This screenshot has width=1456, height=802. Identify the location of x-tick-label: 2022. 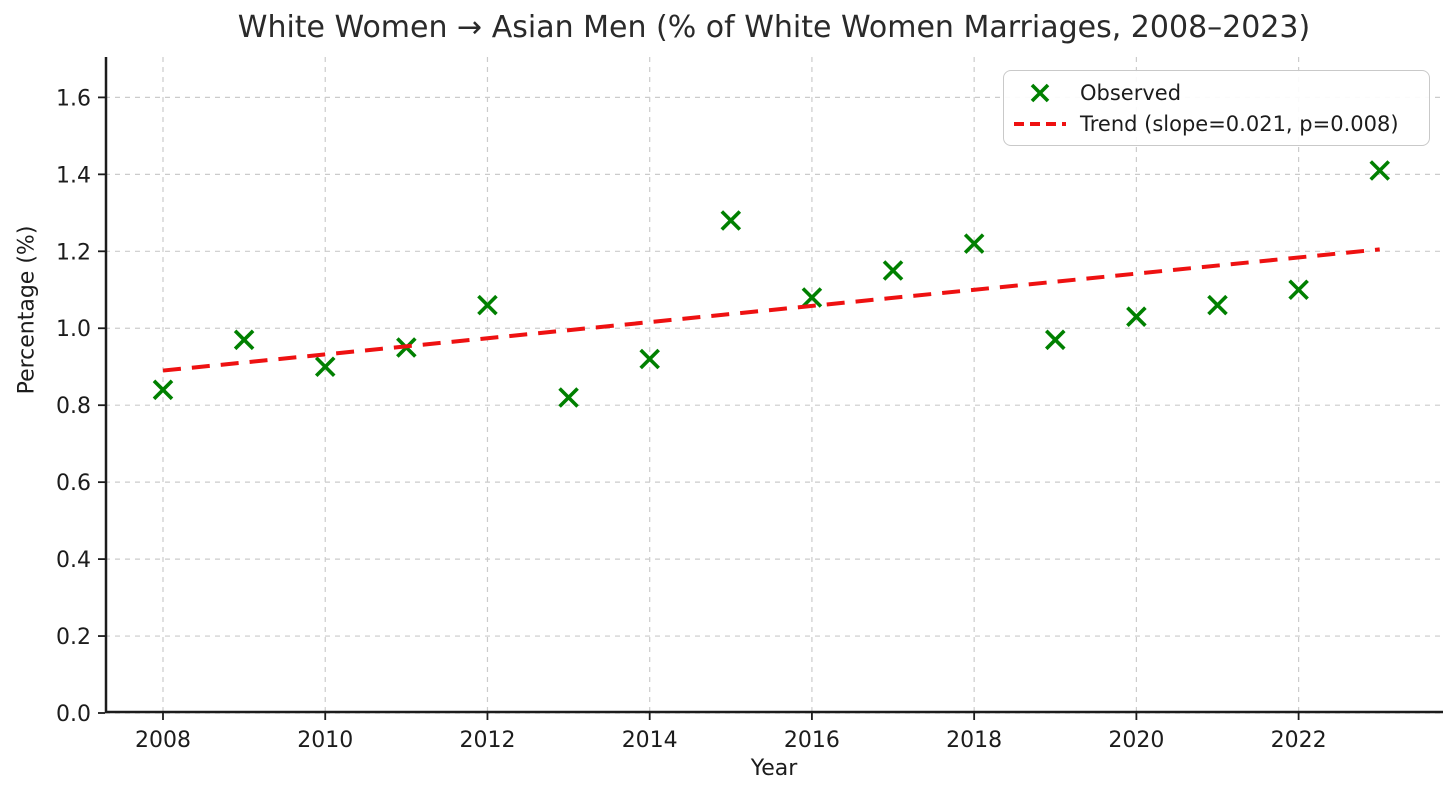
(1299, 740).